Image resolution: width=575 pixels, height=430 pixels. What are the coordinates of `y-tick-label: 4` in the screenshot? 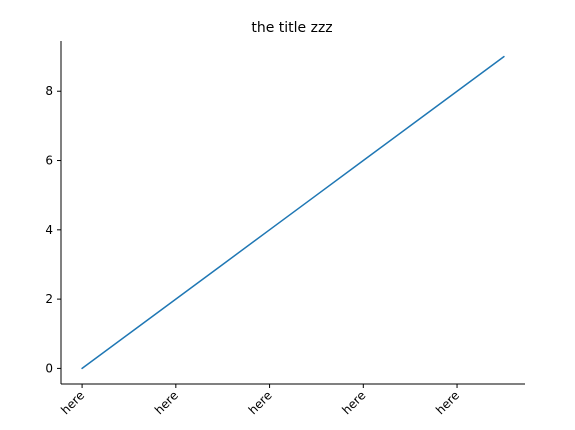 It's located at (49, 230).